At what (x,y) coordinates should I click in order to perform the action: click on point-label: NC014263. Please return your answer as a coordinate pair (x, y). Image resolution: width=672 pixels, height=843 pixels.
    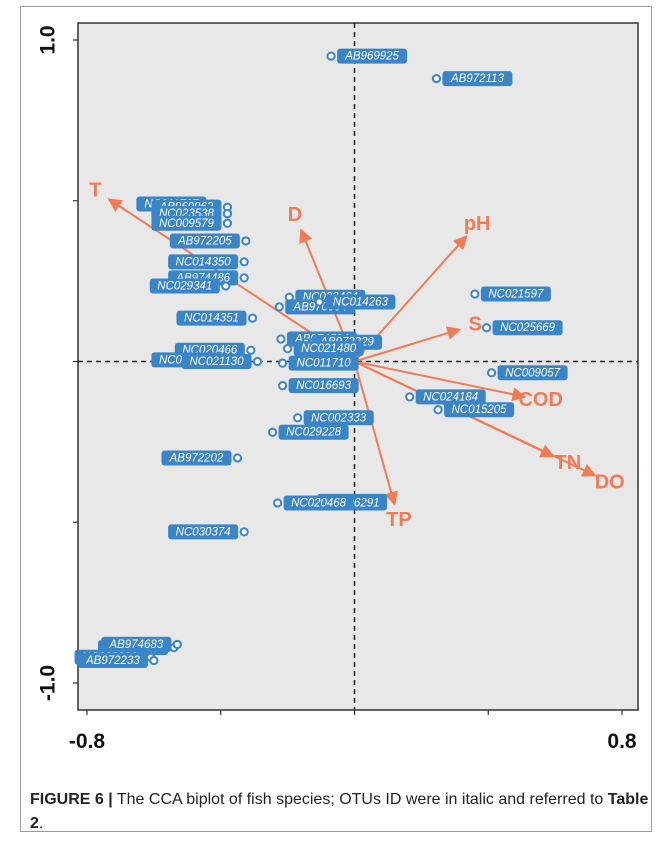
    Looking at the image, I should click on (361, 303).